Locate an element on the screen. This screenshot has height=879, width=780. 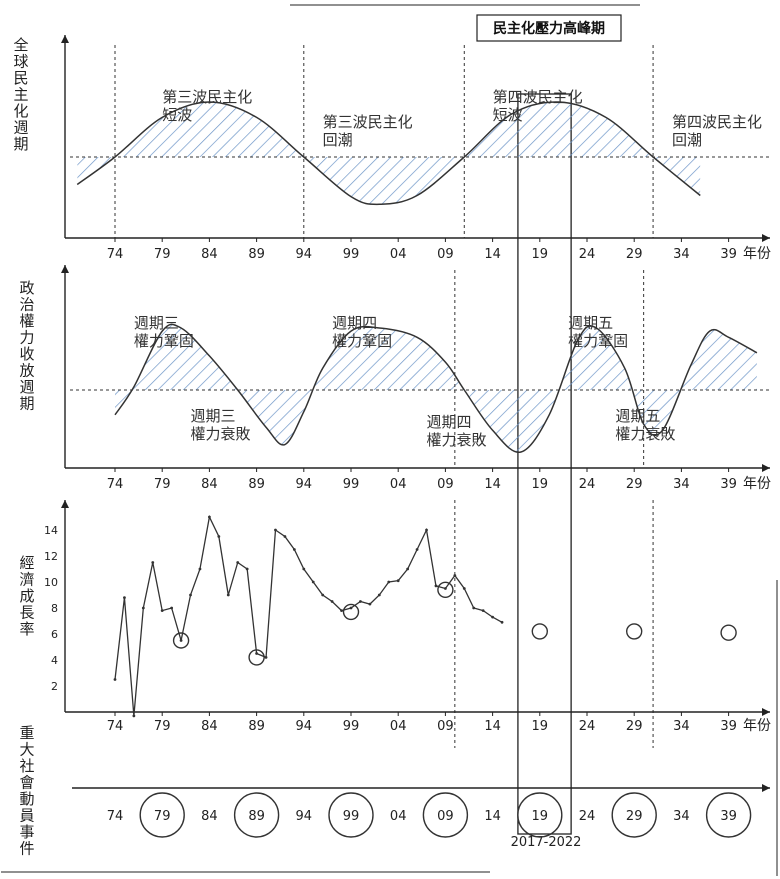
p2-annotation: 週期四權力鞏固 is located at coordinates (362, 332).